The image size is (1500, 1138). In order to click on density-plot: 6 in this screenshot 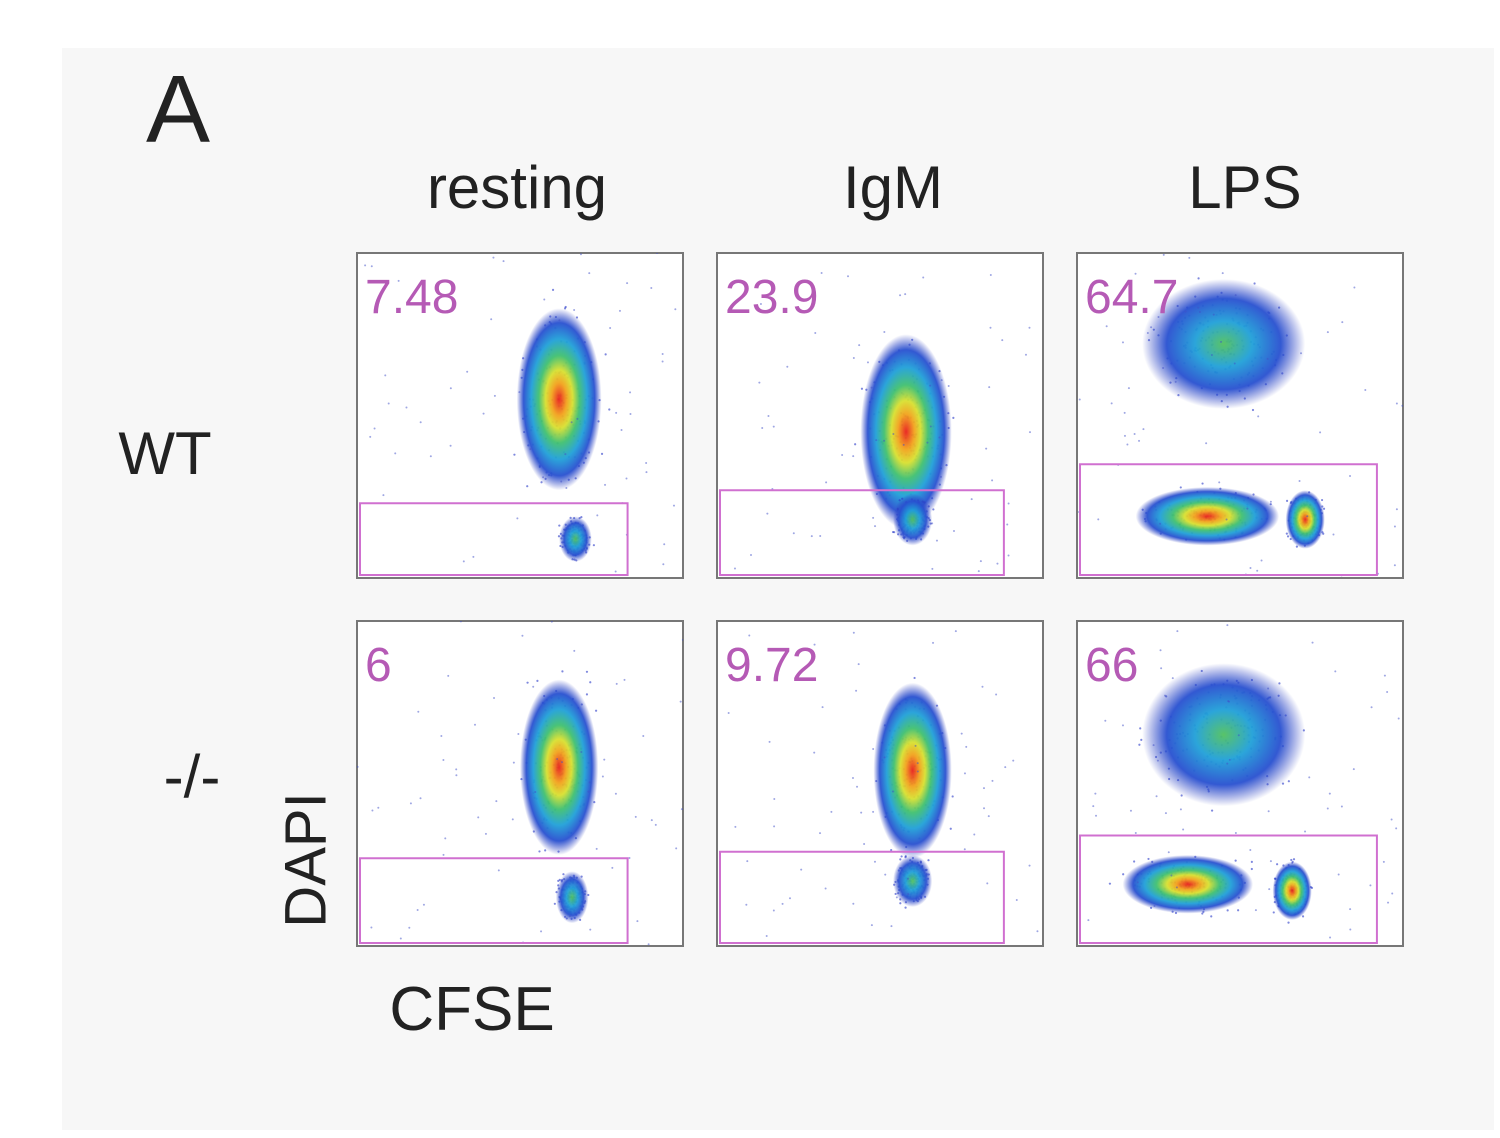, I will do `click(520, 783)`.